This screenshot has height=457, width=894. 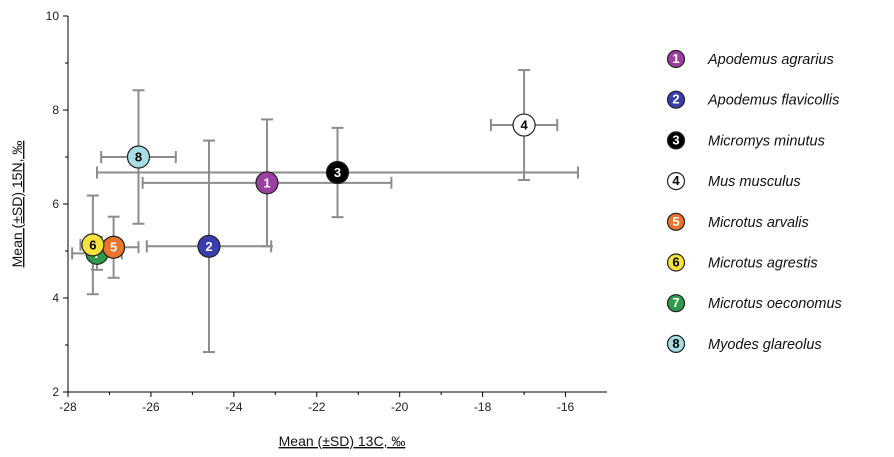 I want to click on legend-label: Myodes glareolus, so click(x=765, y=345).